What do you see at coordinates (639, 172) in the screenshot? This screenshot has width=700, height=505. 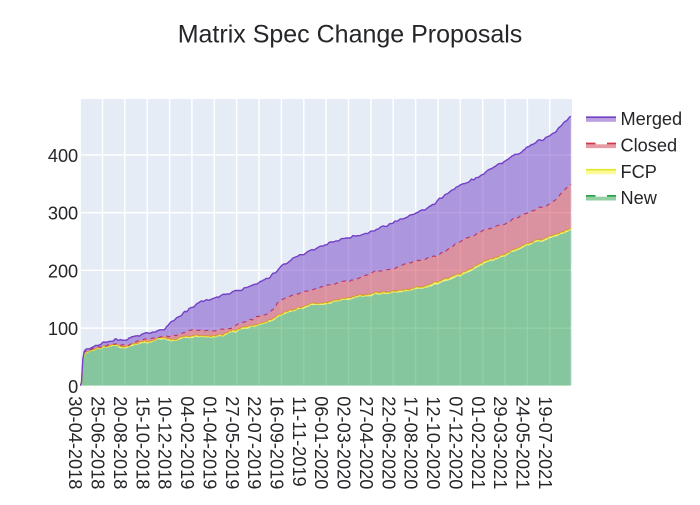 I see `svg-text: FCP` at bounding box center [639, 172].